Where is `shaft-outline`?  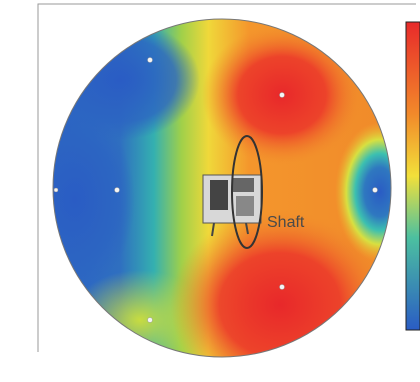
shaft-outline is located at coordinates (247, 192).